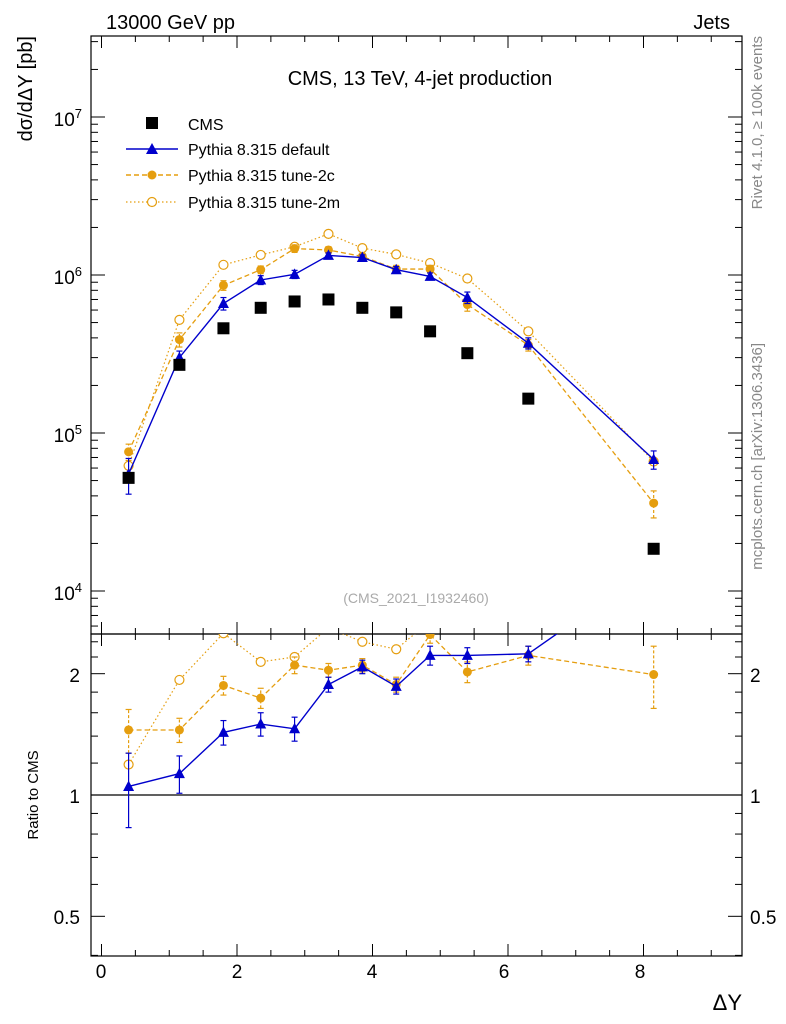 This screenshot has width=786, height=1024. Describe the element at coordinates (67, 918) in the screenshot. I see `ratio-tick-label-0-5: 0.5` at that location.